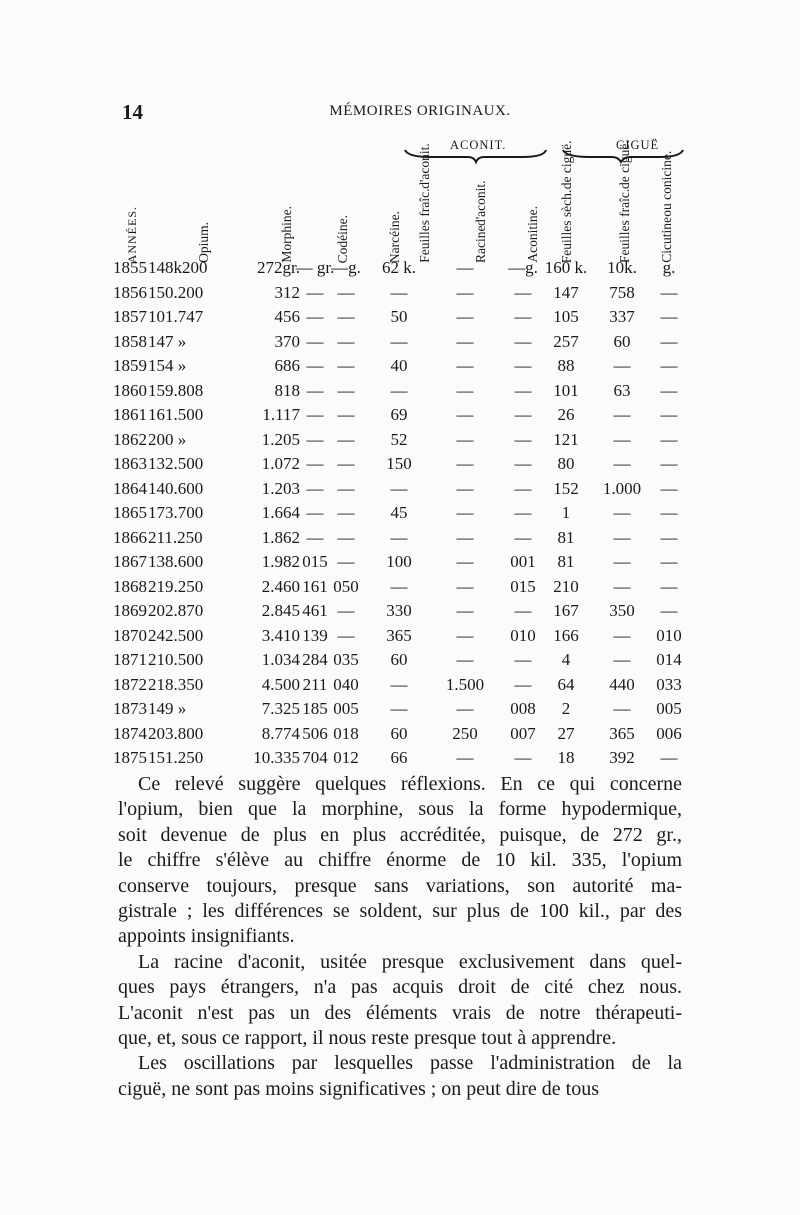  Describe the element at coordinates (176, 757) in the screenshot. I see `table-cell: 151.250` at that location.